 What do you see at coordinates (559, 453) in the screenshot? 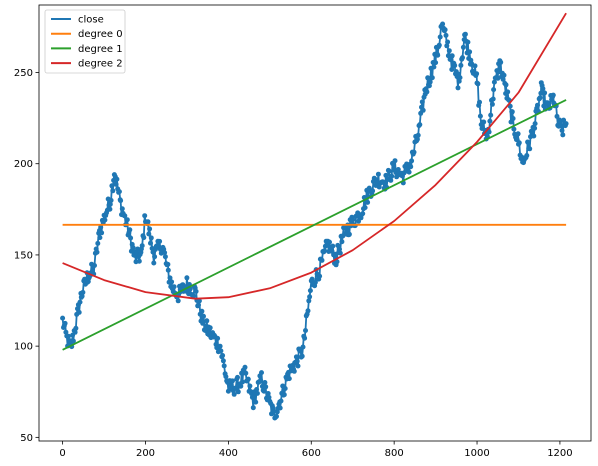
I see `x-tick-label: 1200` at bounding box center [559, 453].